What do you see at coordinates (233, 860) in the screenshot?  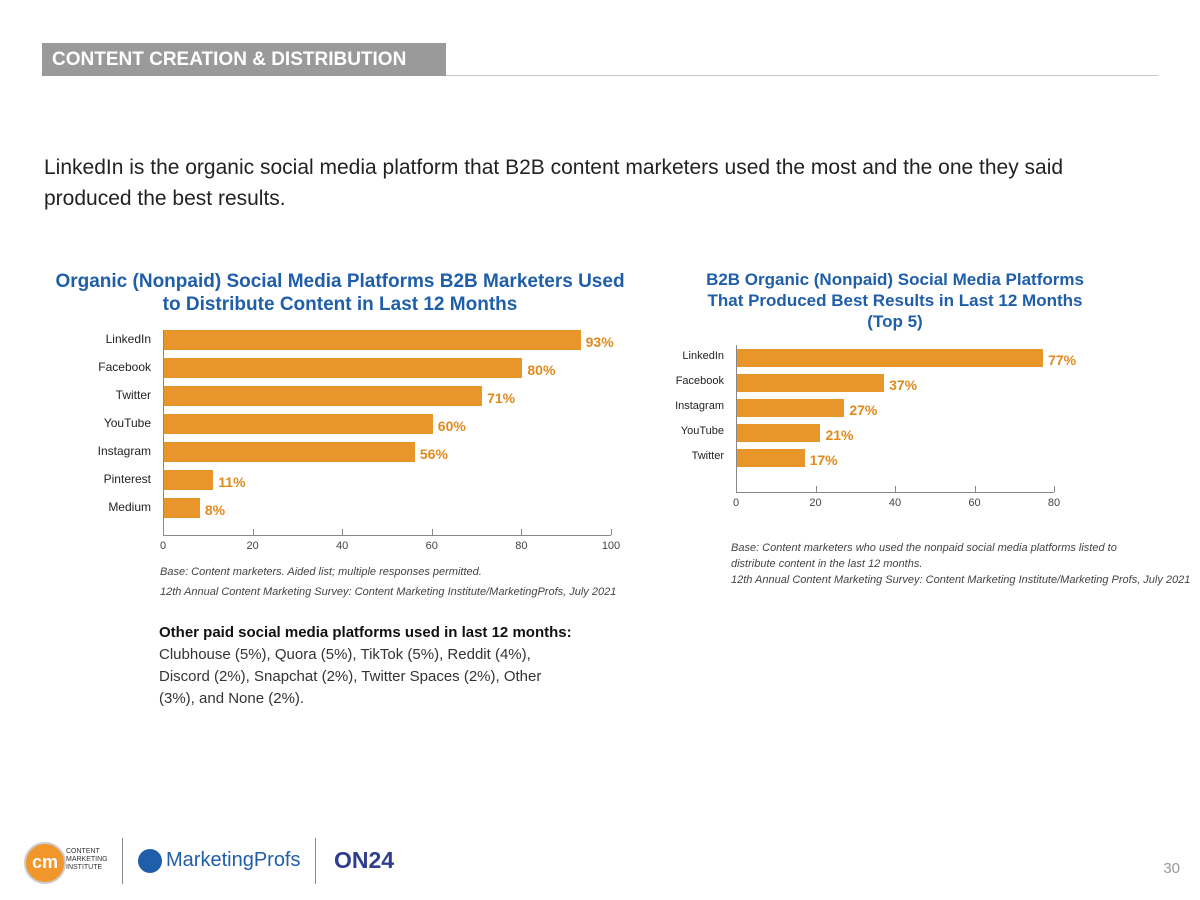 I see `marketingprofs-logo: MarketingProfs` at bounding box center [233, 860].